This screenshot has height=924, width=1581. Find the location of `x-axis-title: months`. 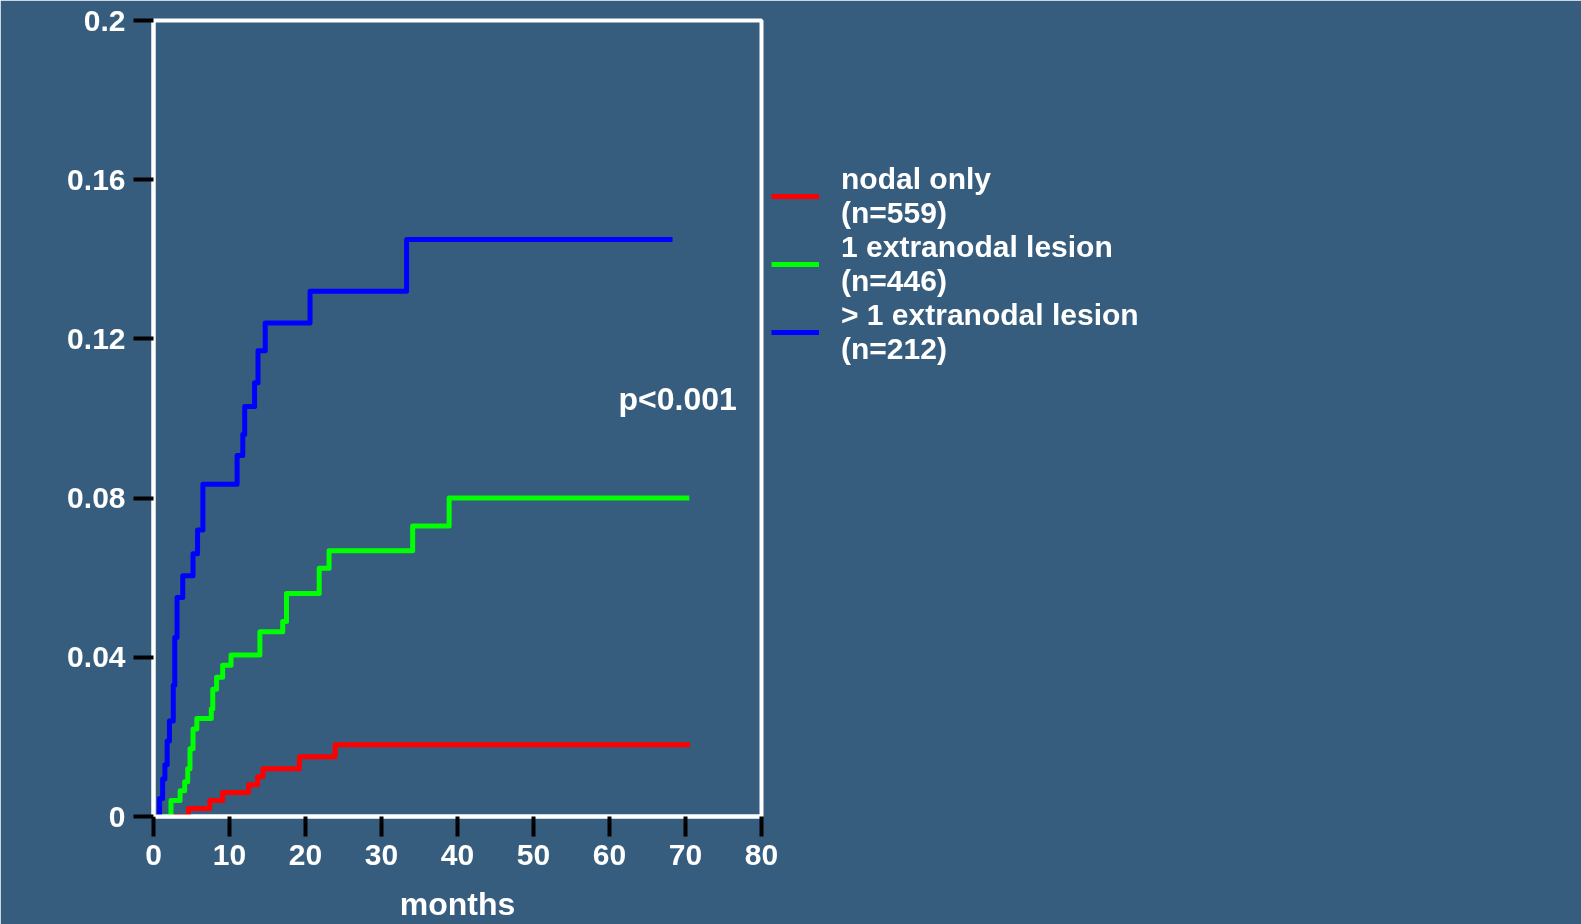

x-axis-title: months is located at coordinates (457, 903).